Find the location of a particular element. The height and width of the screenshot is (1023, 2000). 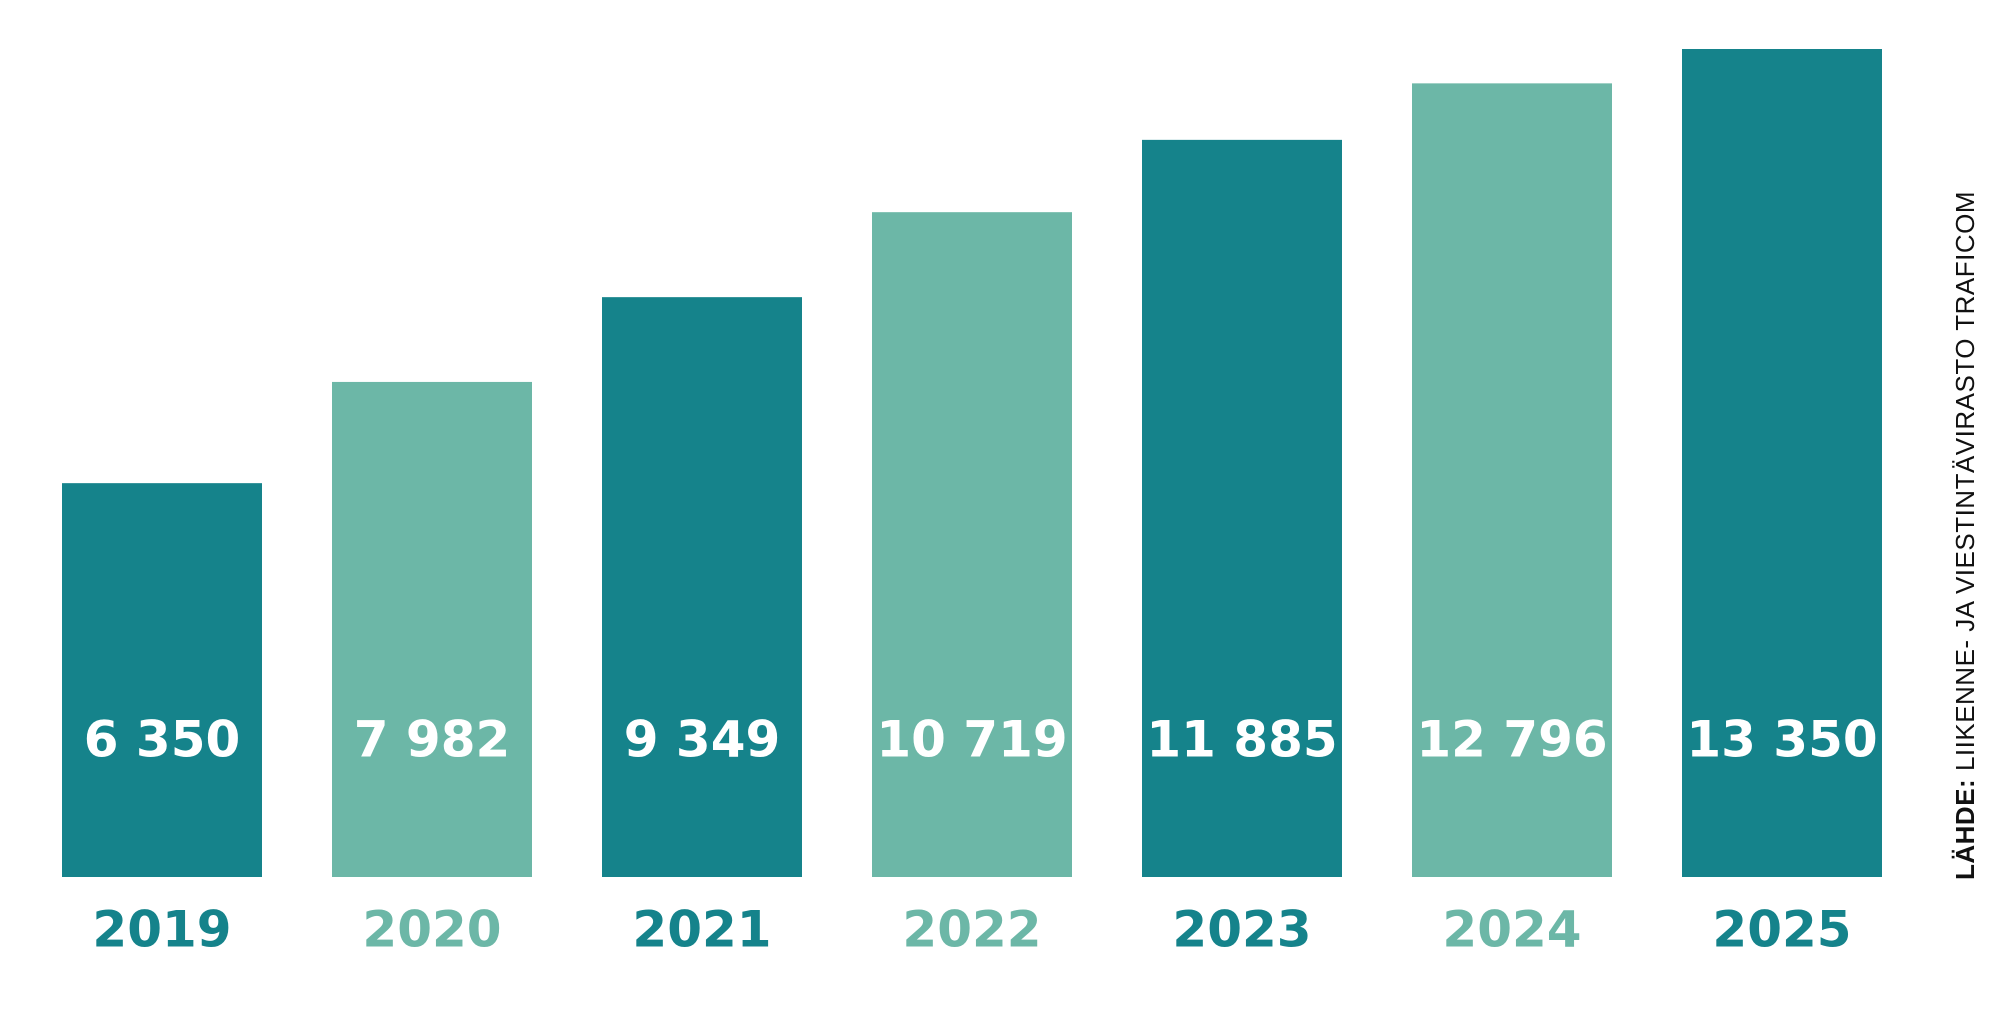

value-label-2020: 7 982 is located at coordinates (432, 740).